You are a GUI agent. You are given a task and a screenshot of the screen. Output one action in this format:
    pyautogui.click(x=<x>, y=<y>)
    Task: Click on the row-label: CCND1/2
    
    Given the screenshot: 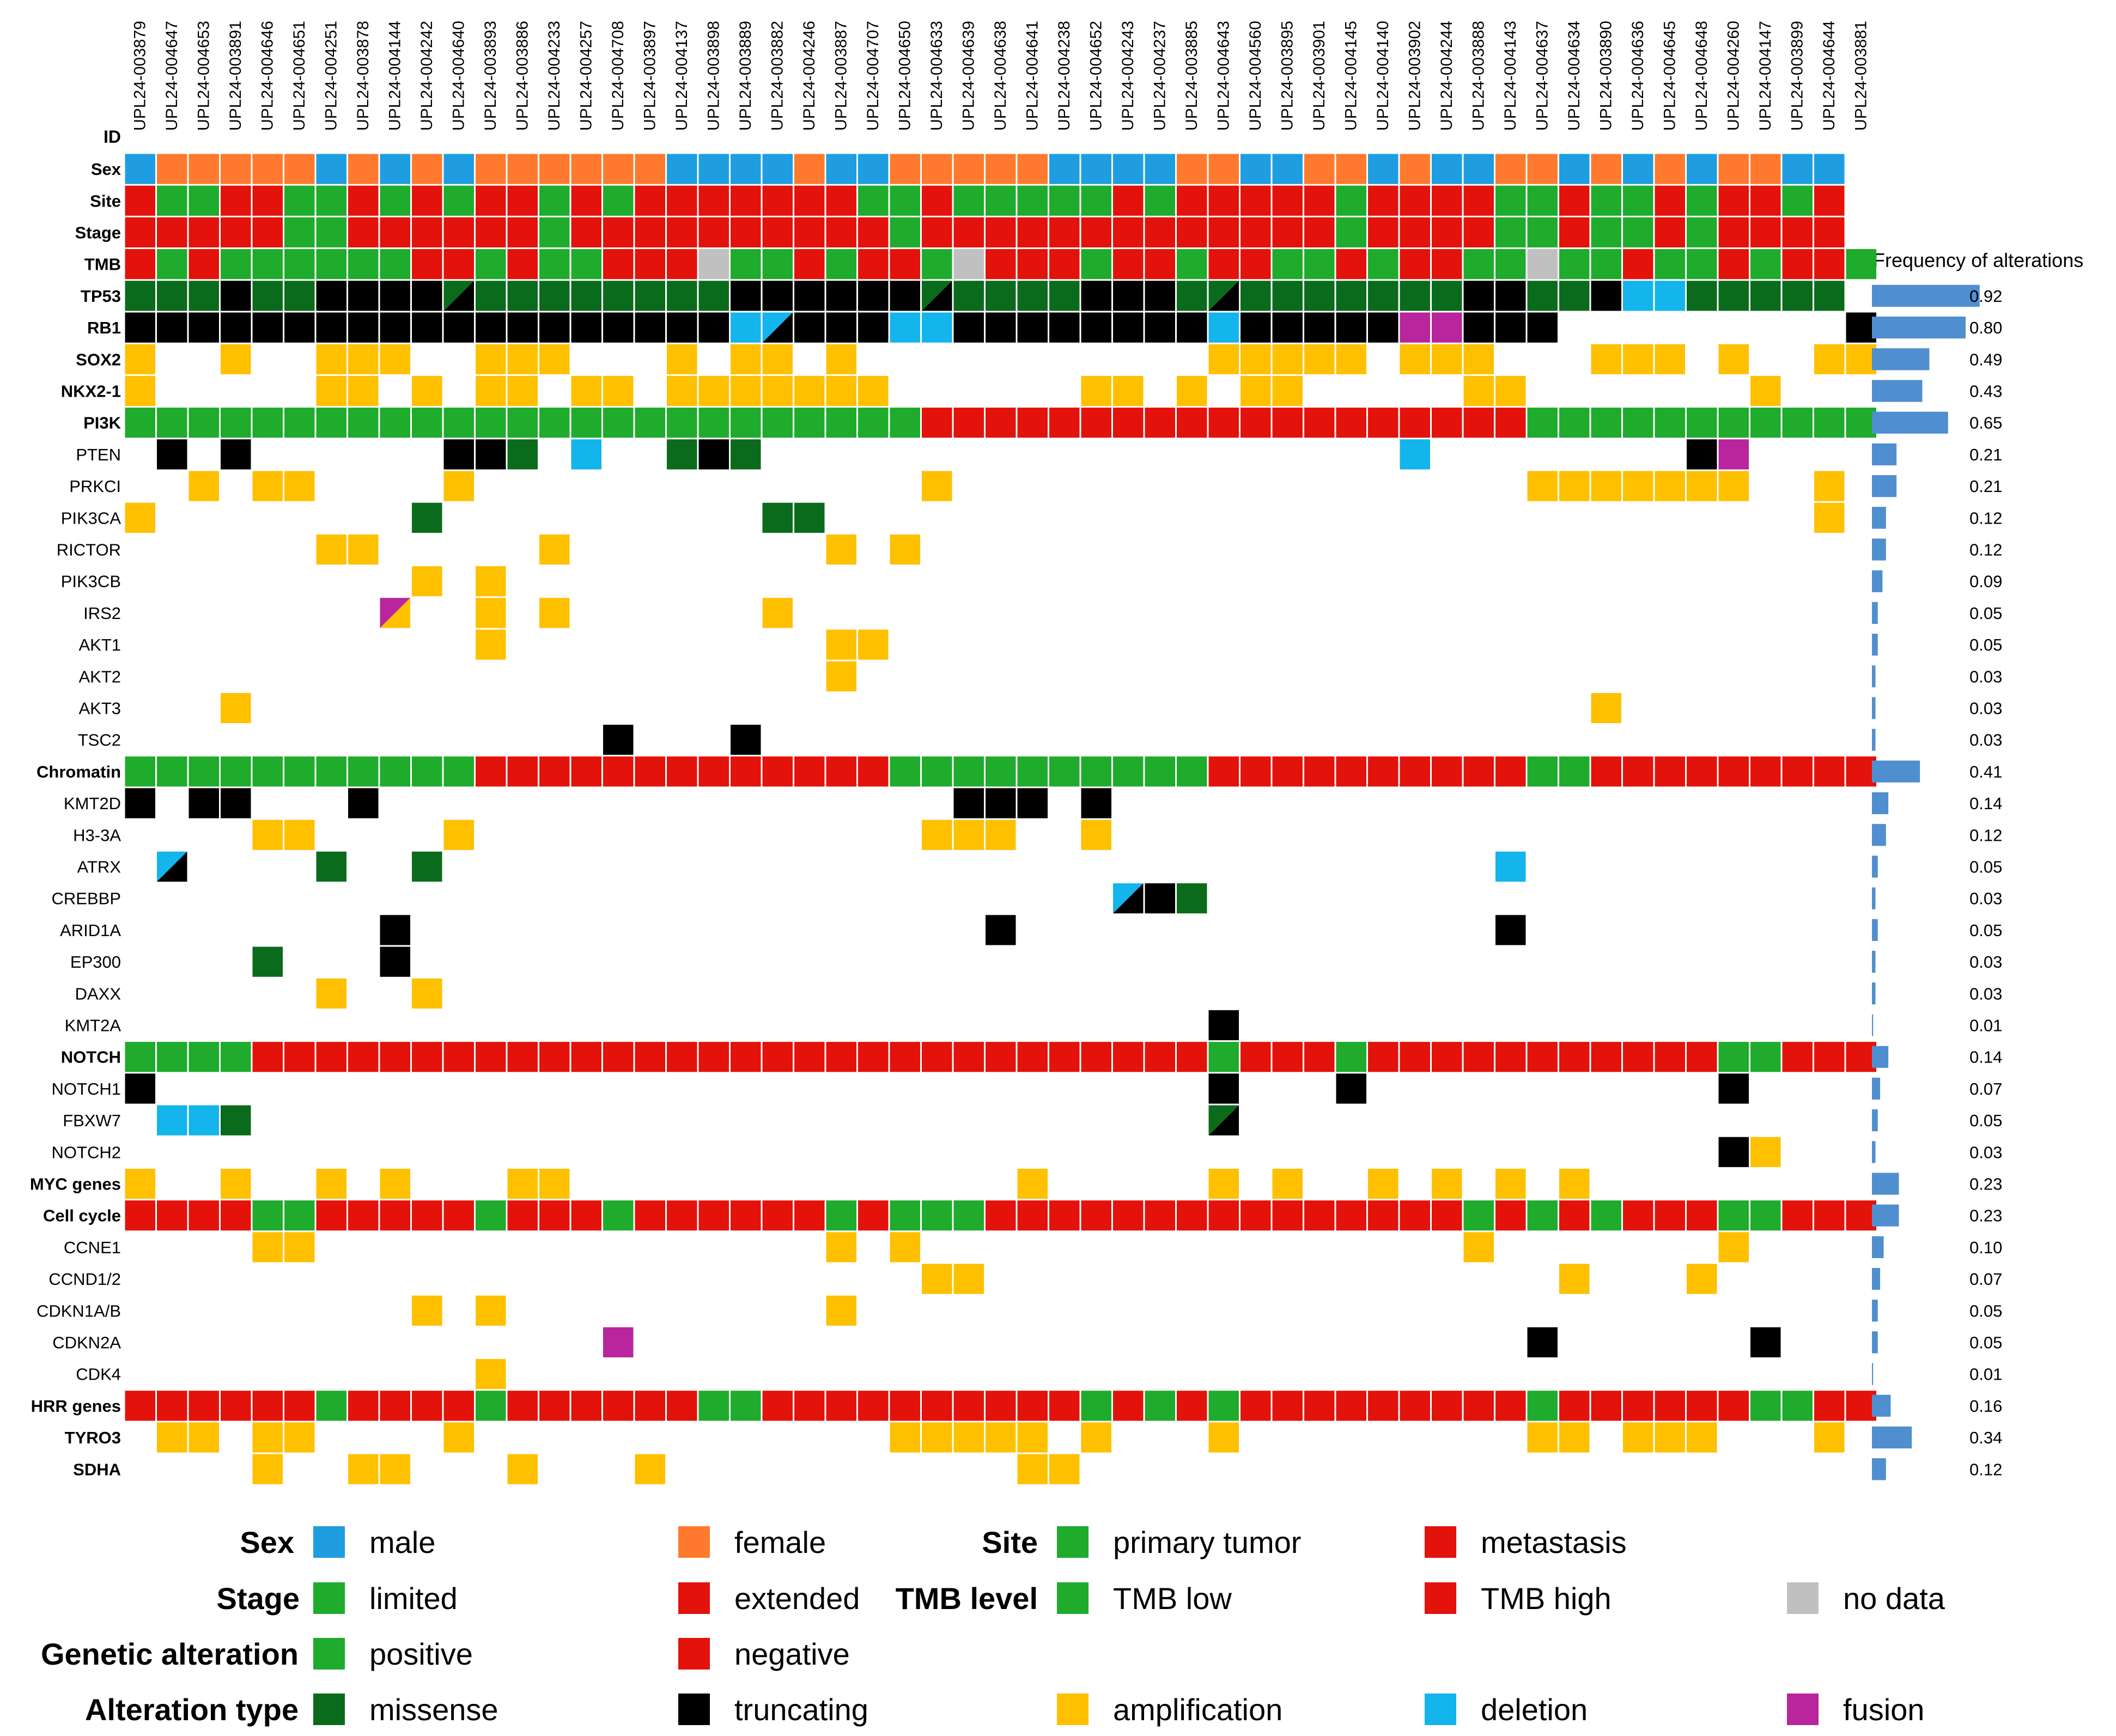 What is the action you would take?
    pyautogui.click(x=84, y=1280)
    